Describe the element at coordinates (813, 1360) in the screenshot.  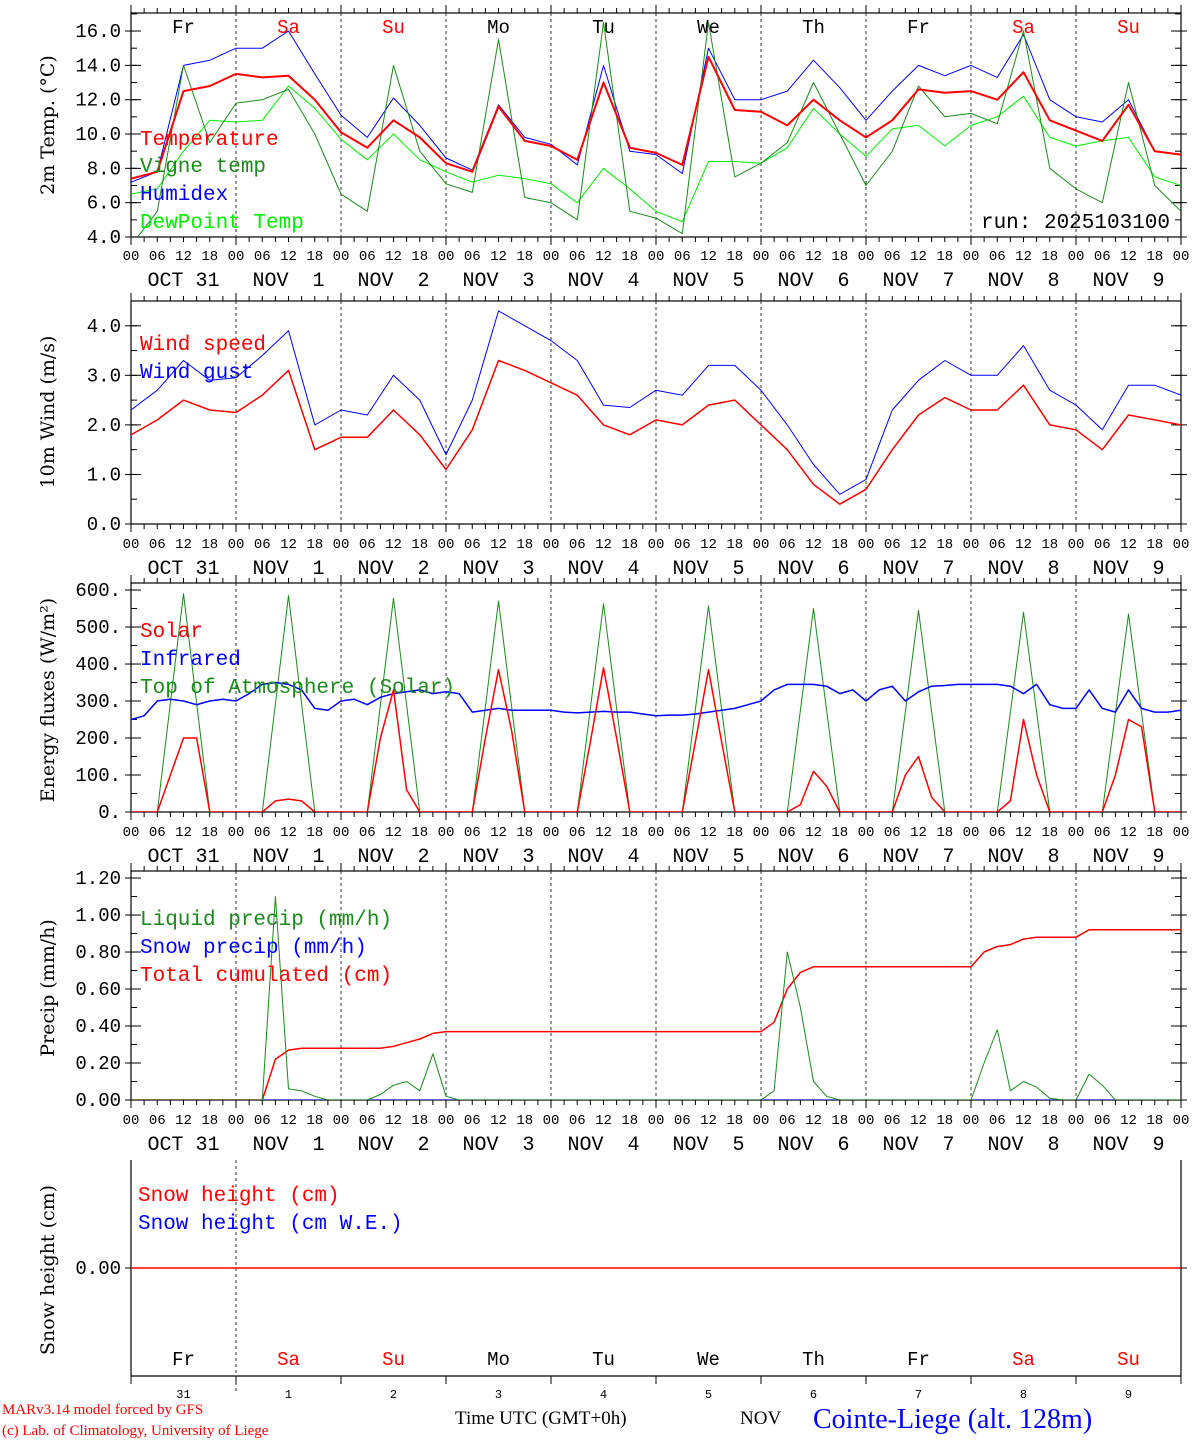
I see `weekday-label: Th` at that location.